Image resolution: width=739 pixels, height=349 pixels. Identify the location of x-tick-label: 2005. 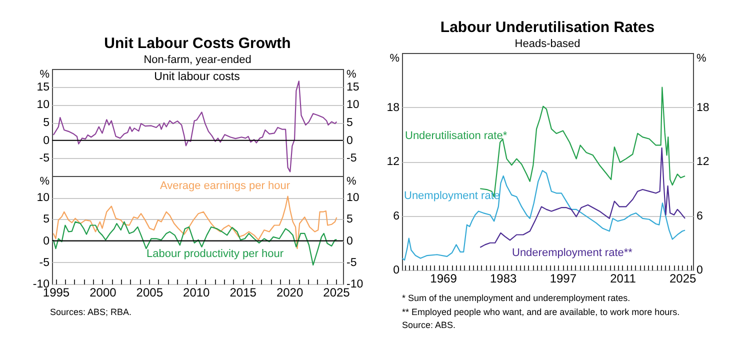
(150, 293).